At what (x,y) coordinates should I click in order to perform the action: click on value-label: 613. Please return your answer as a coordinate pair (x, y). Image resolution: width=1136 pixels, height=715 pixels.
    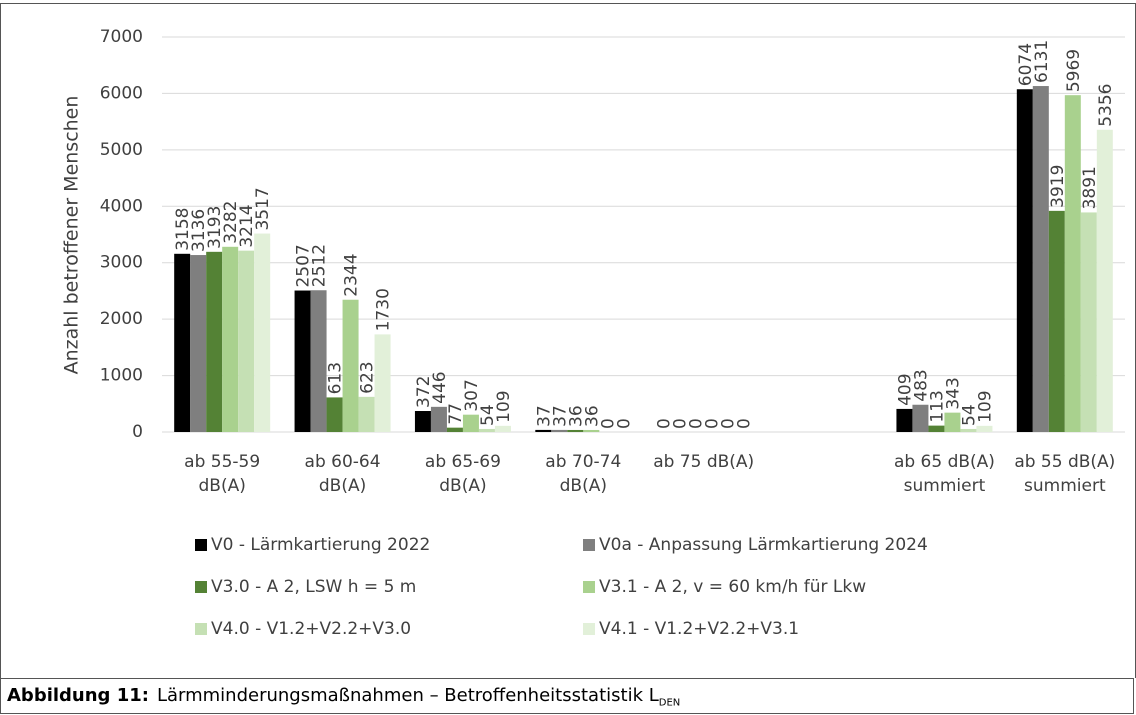
    Looking at the image, I should click on (336, 378).